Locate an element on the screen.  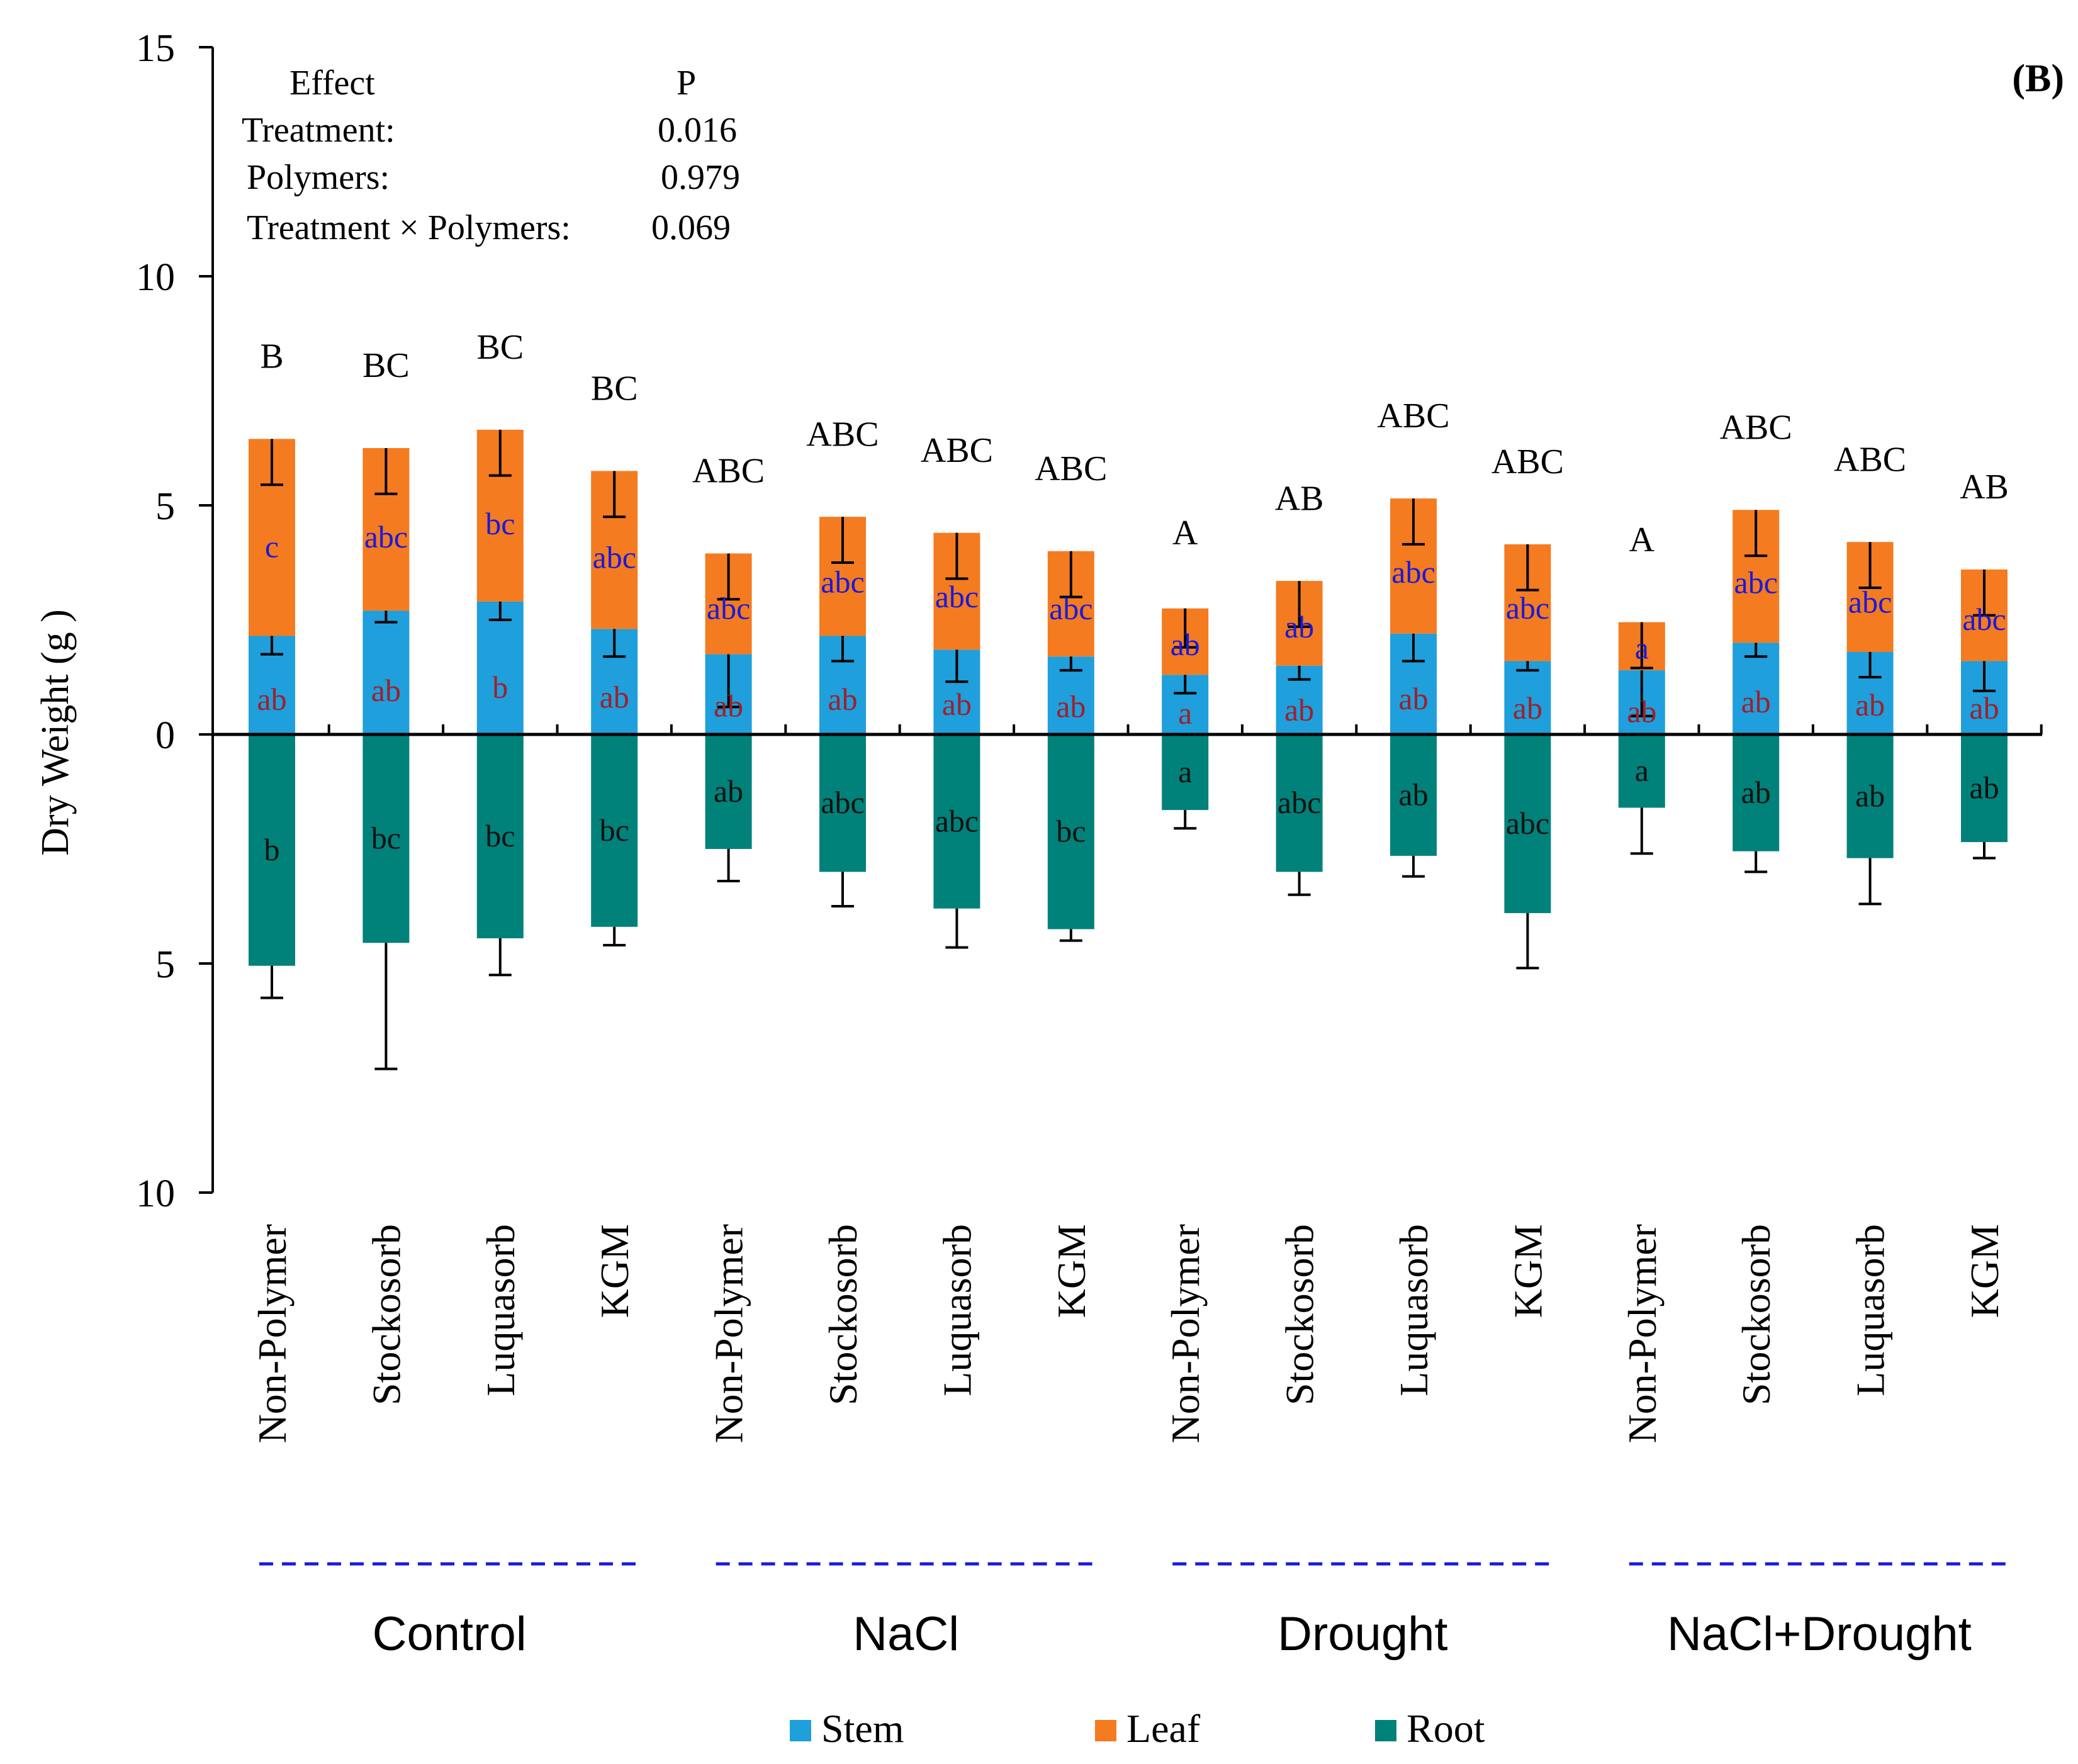
group-label: NaCl is located at coordinates (906, 1634).